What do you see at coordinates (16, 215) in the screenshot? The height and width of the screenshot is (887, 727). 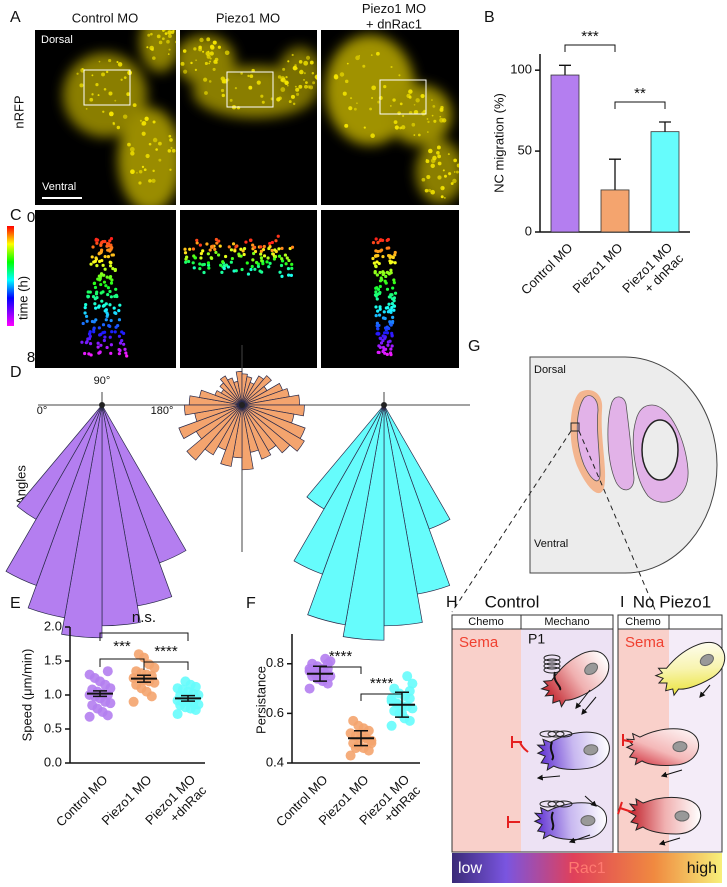 I see `panel-letter: C` at bounding box center [16, 215].